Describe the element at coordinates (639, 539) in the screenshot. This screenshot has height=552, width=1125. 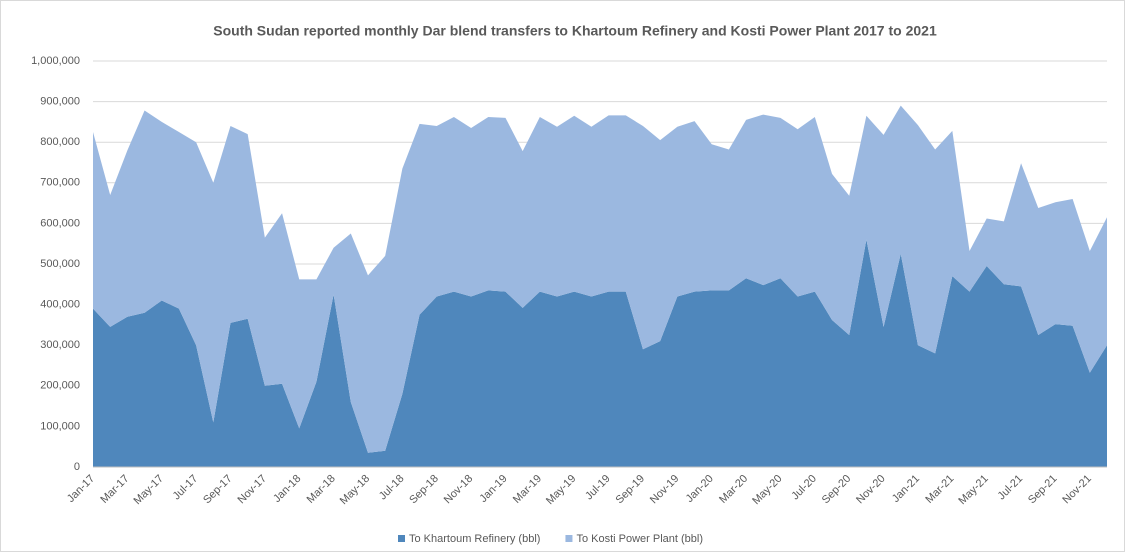
I see `legend-label: To Kosti Power Plant (bbl)` at that location.